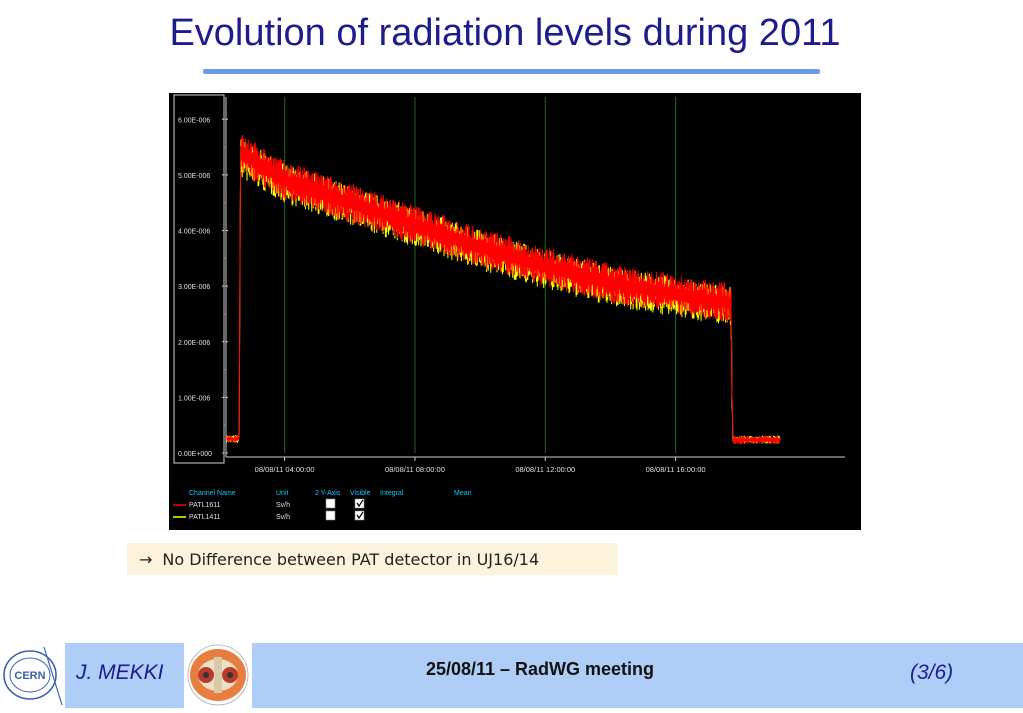 This screenshot has height=713, width=1023. What do you see at coordinates (540, 669) in the screenshot?
I see `meeting-label: 25/08/11 – RadWG meeting` at bounding box center [540, 669].